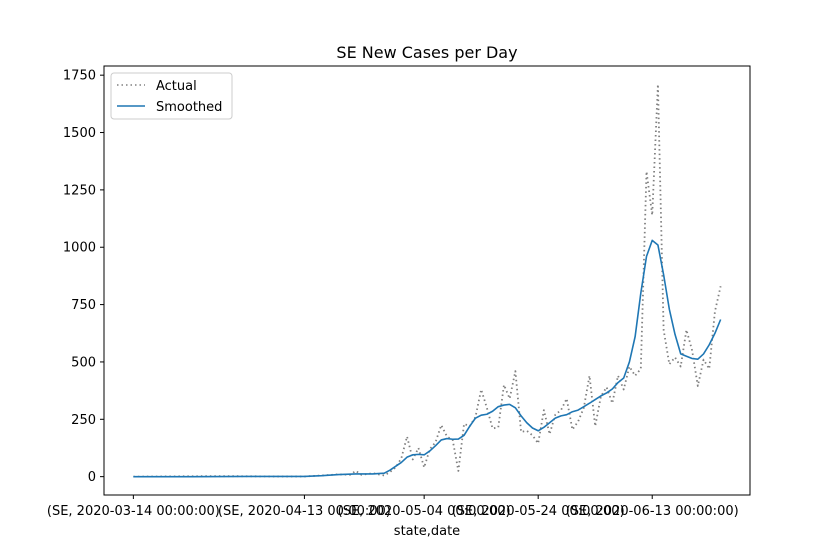 This screenshot has height=555, width=833. Describe the element at coordinates (79, 76) in the screenshot. I see `y-tick-label: 1750` at that location.